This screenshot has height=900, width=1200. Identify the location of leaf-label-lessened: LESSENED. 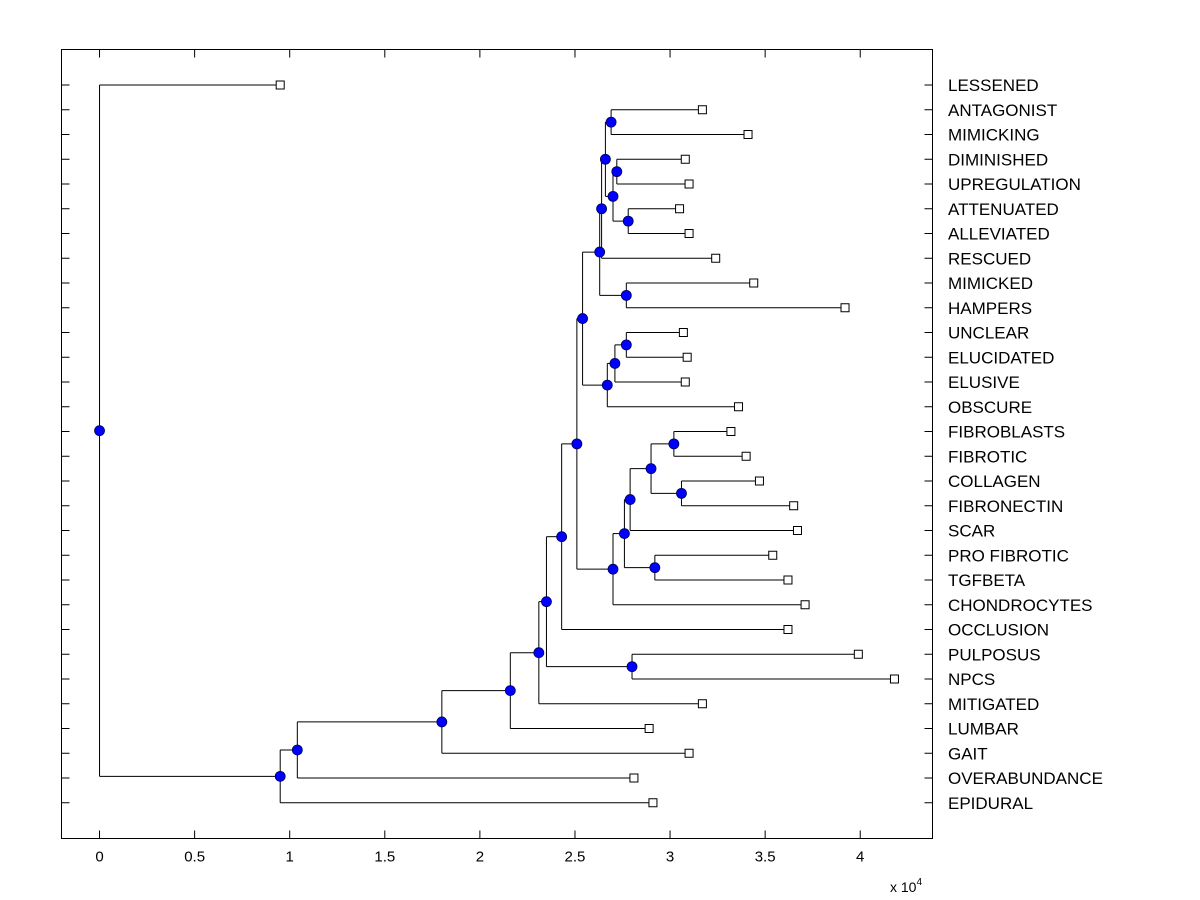
(993, 85).